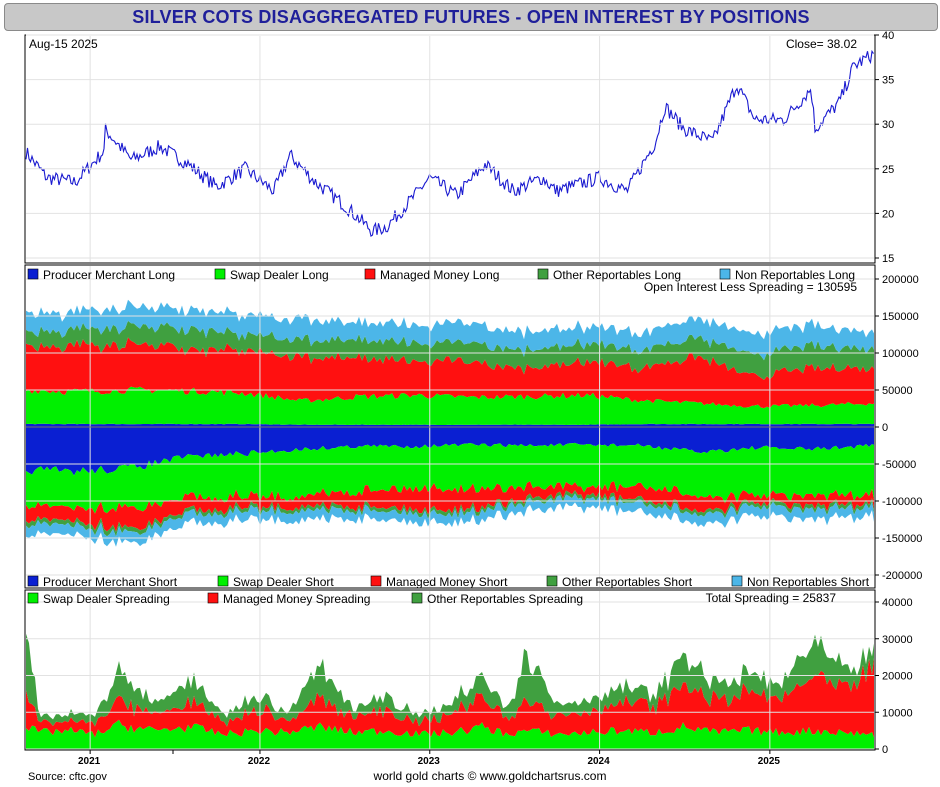 This screenshot has height=787, width=940. I want to click on price-tick-label: 25, so click(888, 170).